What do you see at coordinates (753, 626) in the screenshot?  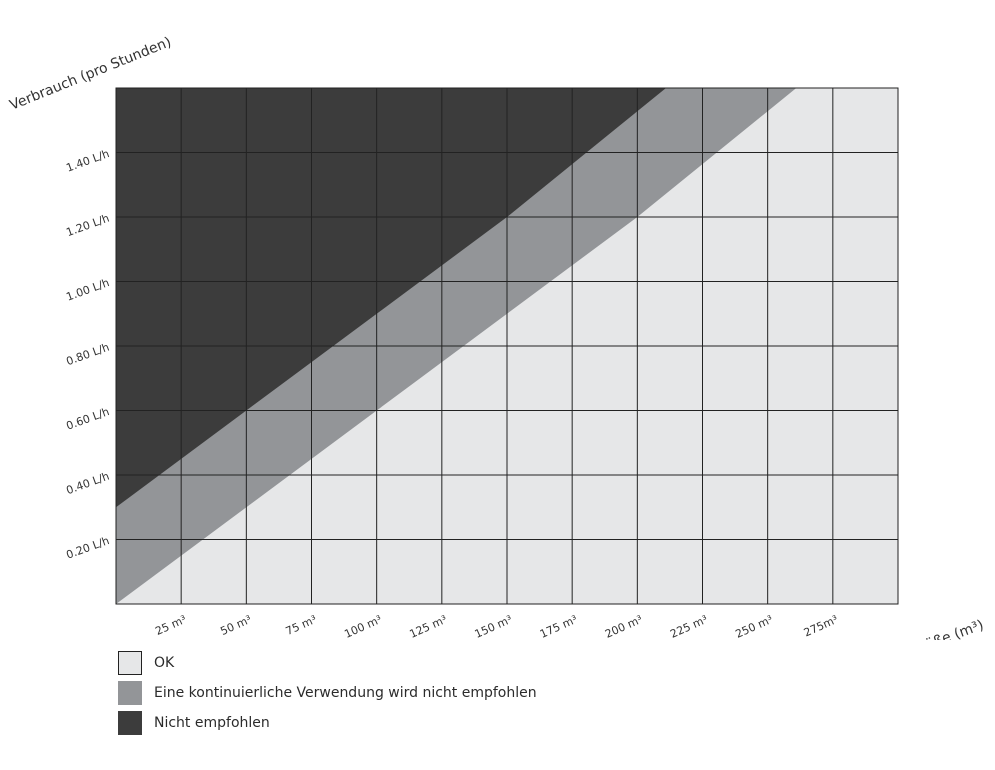 I see `x-tick-label: 250 m³` at bounding box center [753, 626].